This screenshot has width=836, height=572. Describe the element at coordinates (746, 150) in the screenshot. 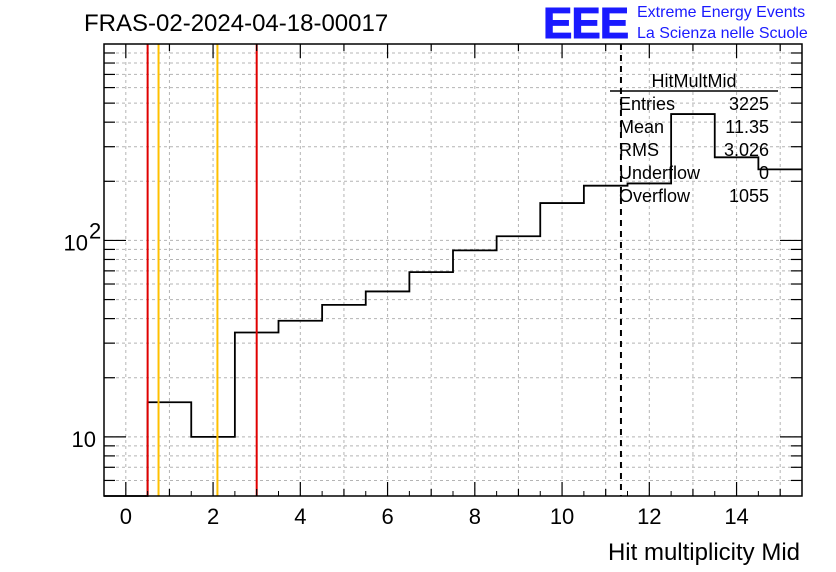

I see `stats-value-rms: 3.026` at that location.